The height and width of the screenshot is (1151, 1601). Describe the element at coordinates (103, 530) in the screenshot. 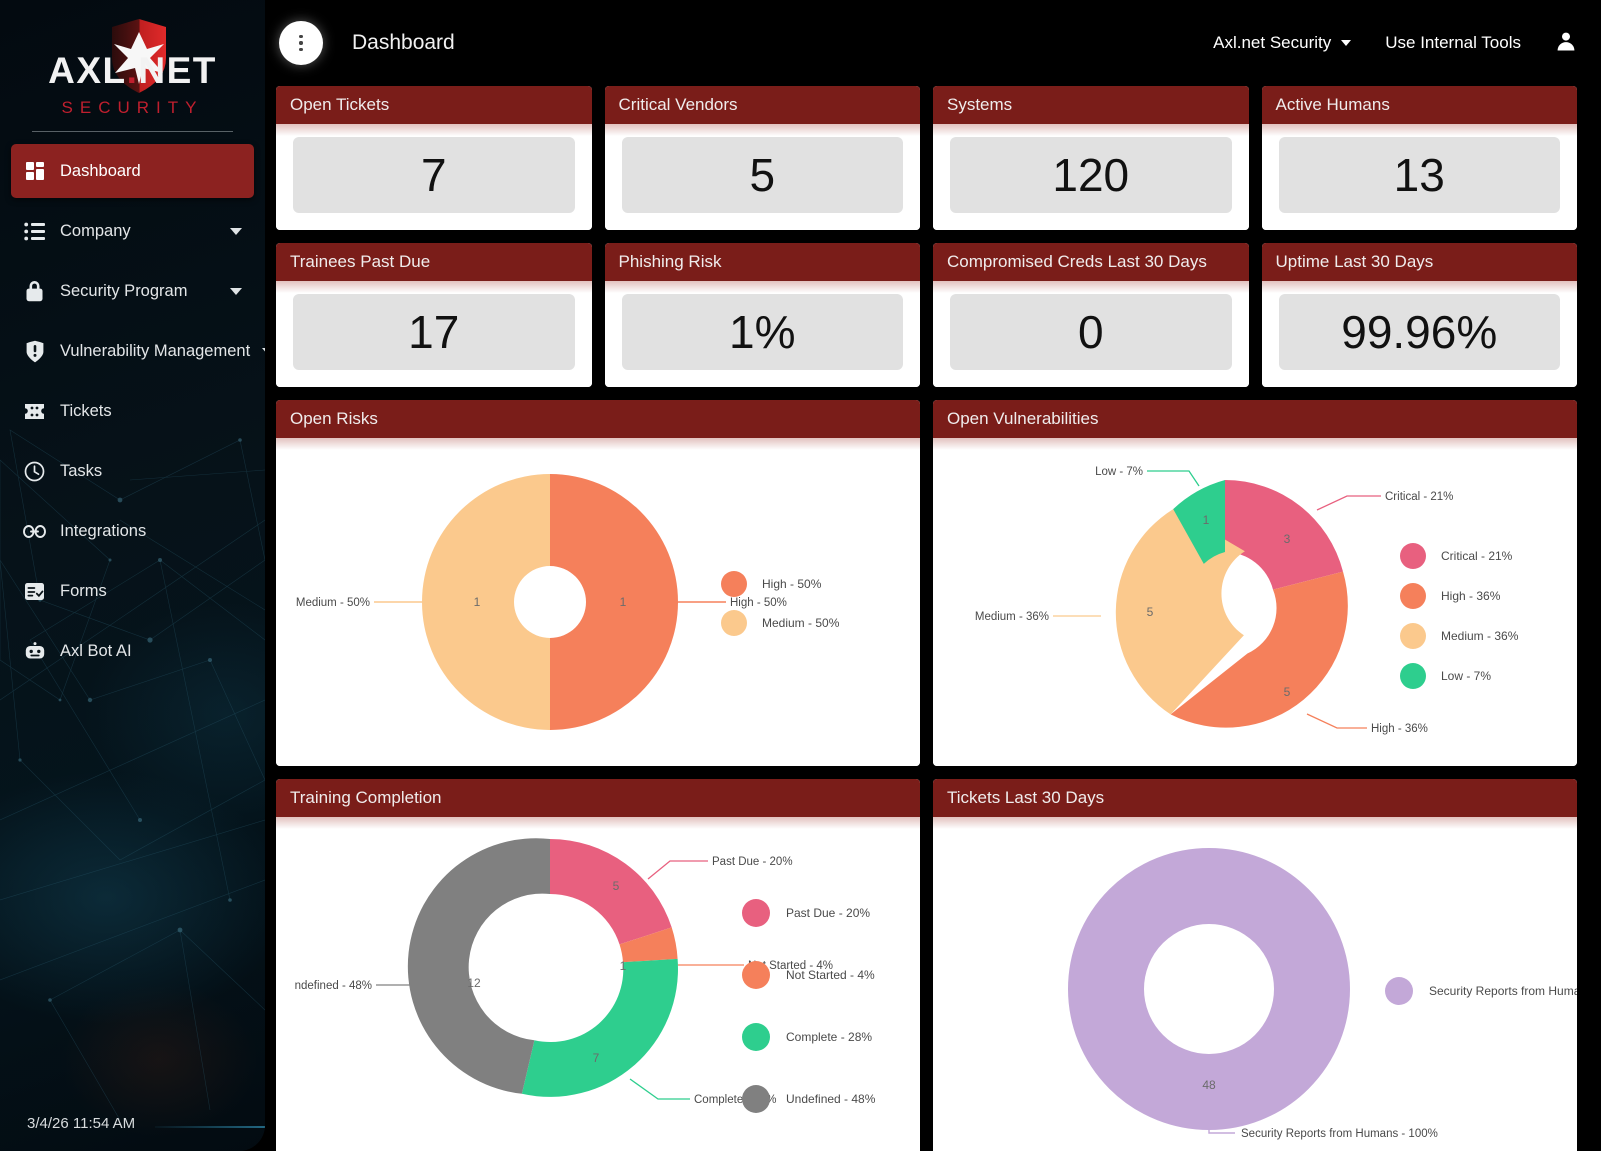

I see `sidebar-item-label: Integrations` at that location.